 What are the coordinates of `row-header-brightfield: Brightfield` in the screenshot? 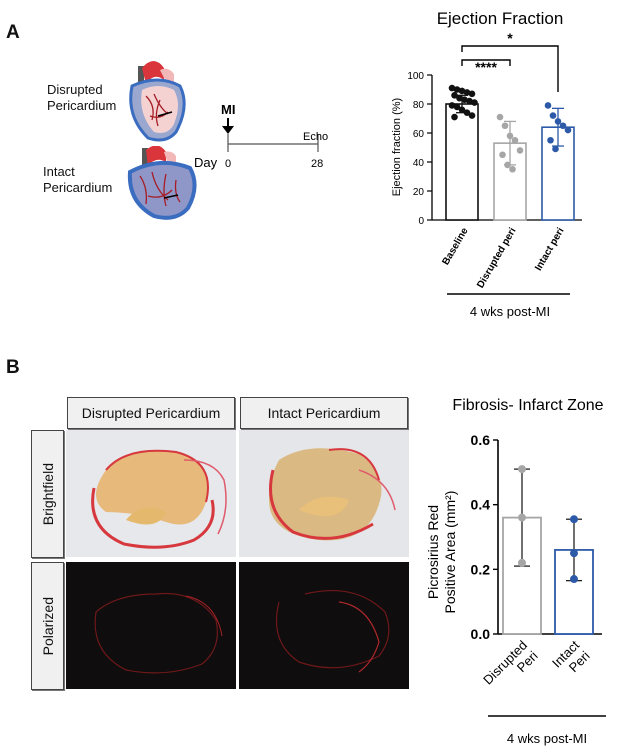 It's located at (47, 494).